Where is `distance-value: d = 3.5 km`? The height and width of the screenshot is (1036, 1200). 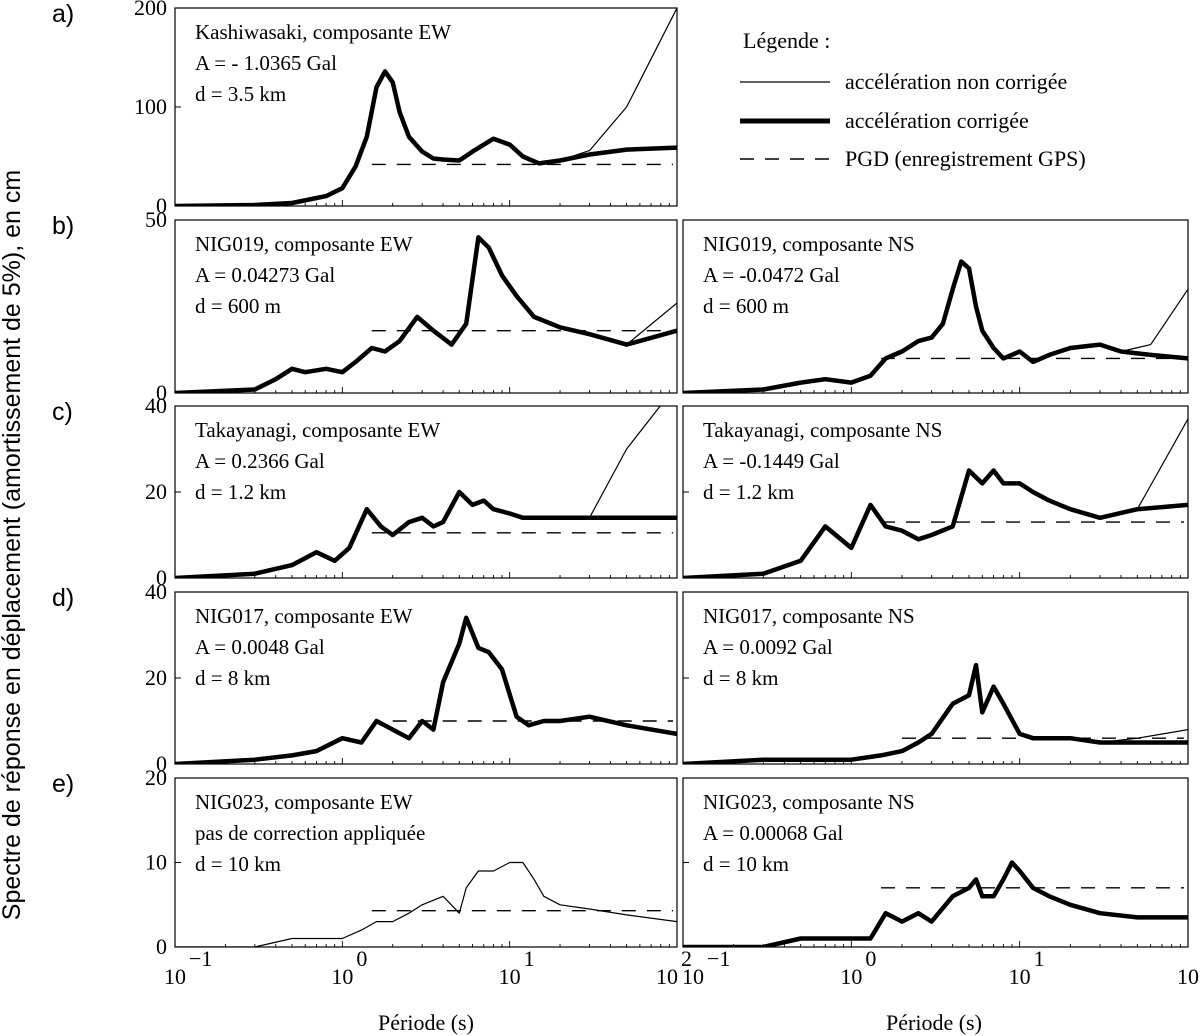 distance-value: d = 3.5 km is located at coordinates (240, 94).